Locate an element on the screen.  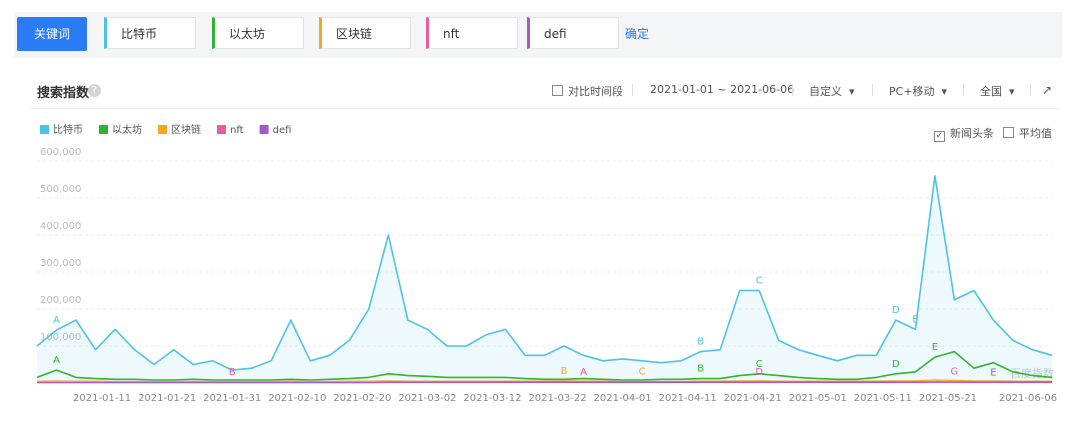
compare-toggle: 对比时间段 is located at coordinates (587, 91).